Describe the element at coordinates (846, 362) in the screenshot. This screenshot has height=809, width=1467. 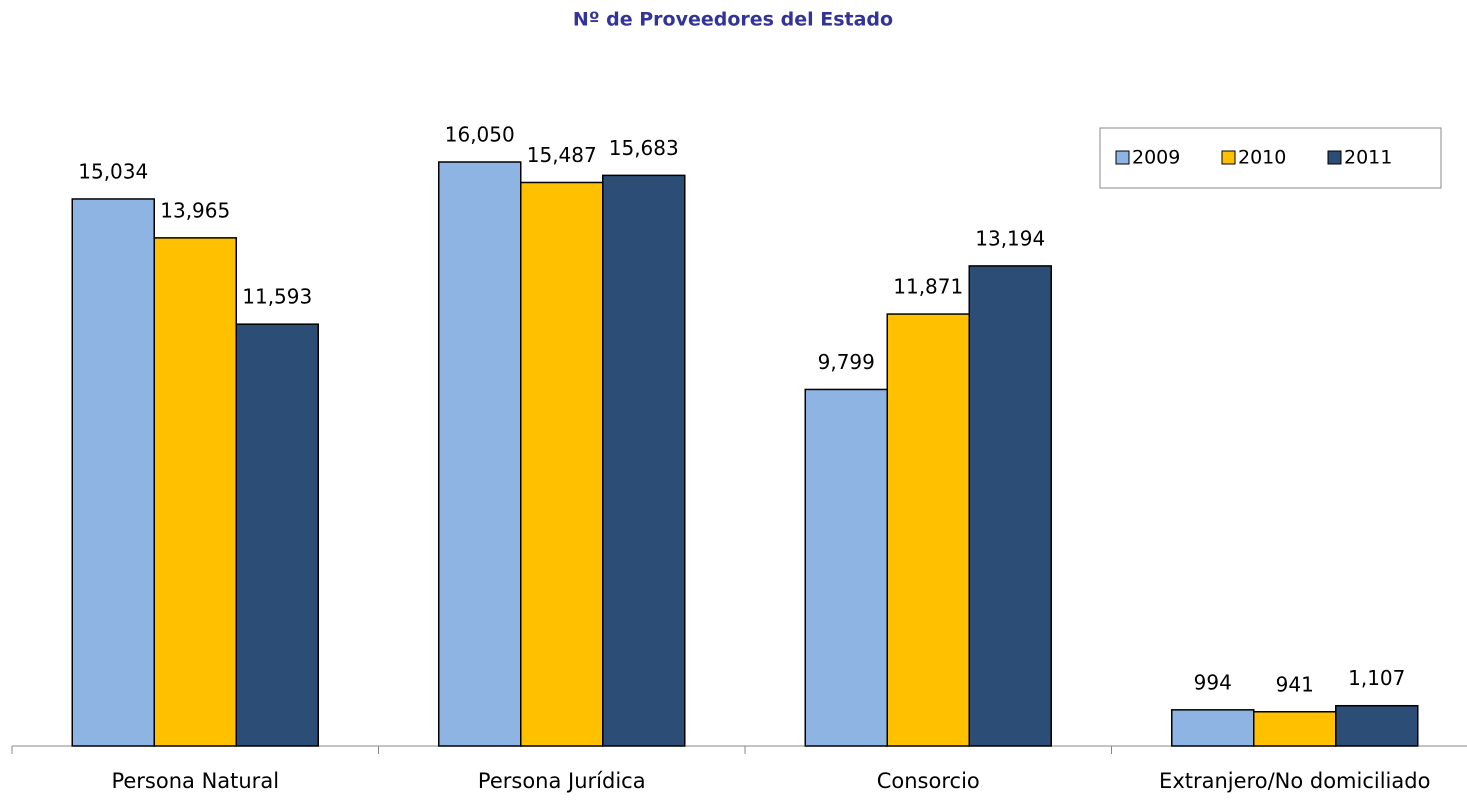
I see `data-label: 9,799` at that location.